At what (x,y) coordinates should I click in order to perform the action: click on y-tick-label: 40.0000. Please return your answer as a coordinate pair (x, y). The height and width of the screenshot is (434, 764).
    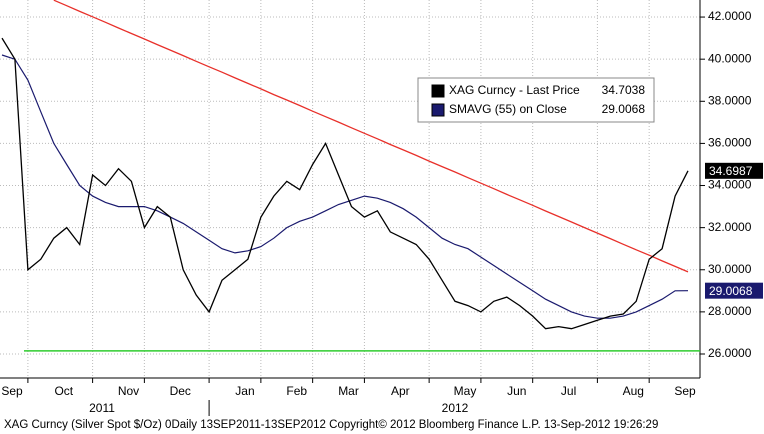
    Looking at the image, I should click on (730, 58).